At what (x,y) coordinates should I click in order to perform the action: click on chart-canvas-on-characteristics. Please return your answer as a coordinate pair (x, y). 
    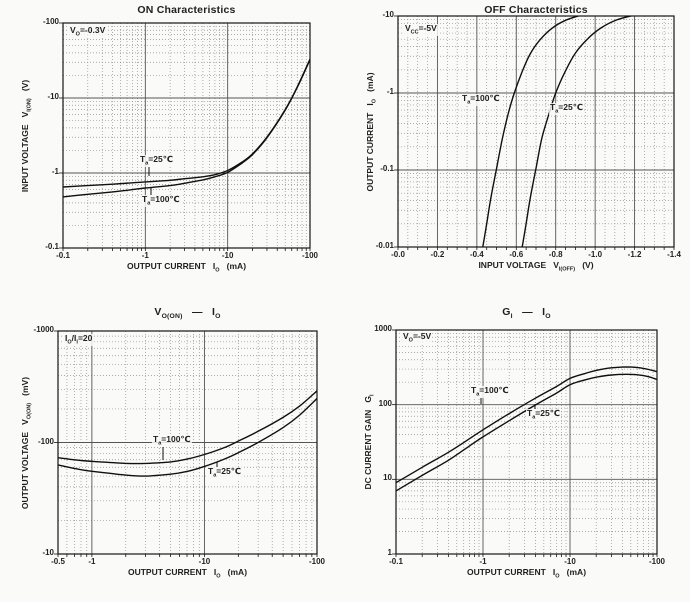
    Looking at the image, I should click on (185, 136).